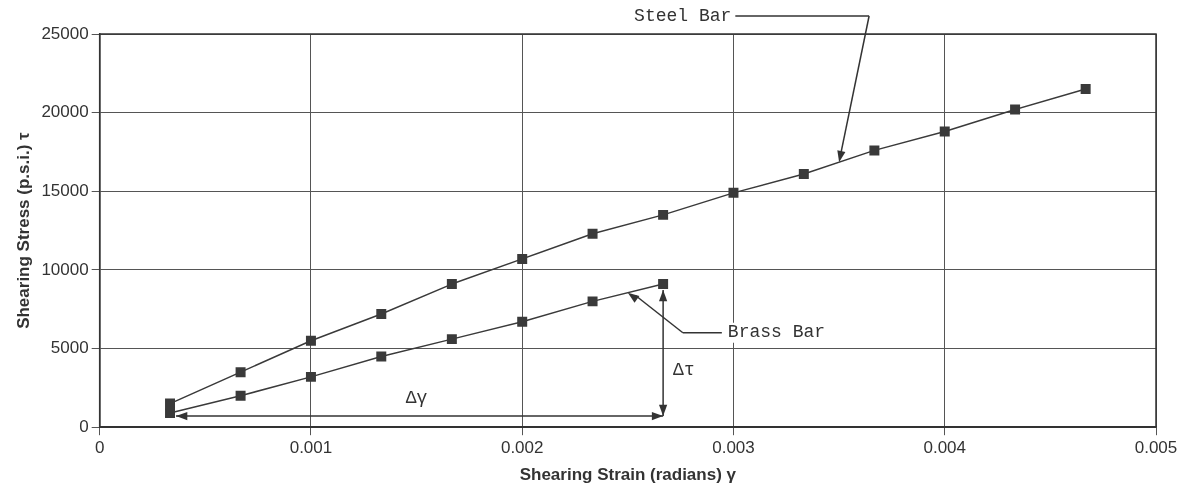  I want to click on x-tick-label: 0.003, so click(733, 448).